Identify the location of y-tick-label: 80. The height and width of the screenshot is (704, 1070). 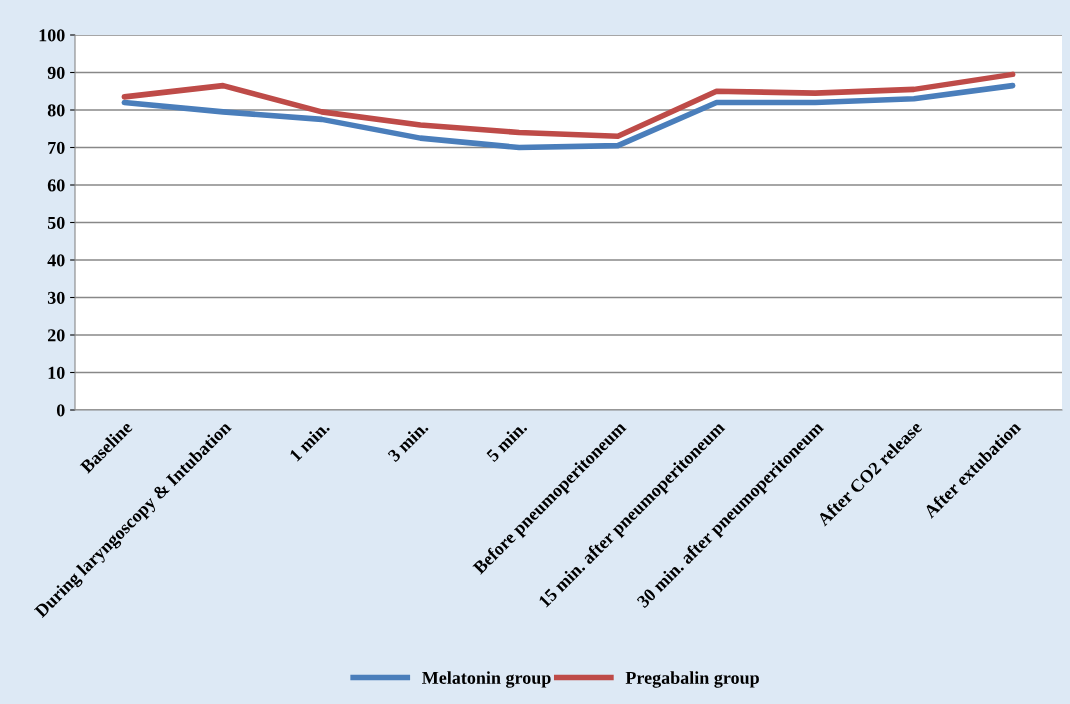
(56, 110).